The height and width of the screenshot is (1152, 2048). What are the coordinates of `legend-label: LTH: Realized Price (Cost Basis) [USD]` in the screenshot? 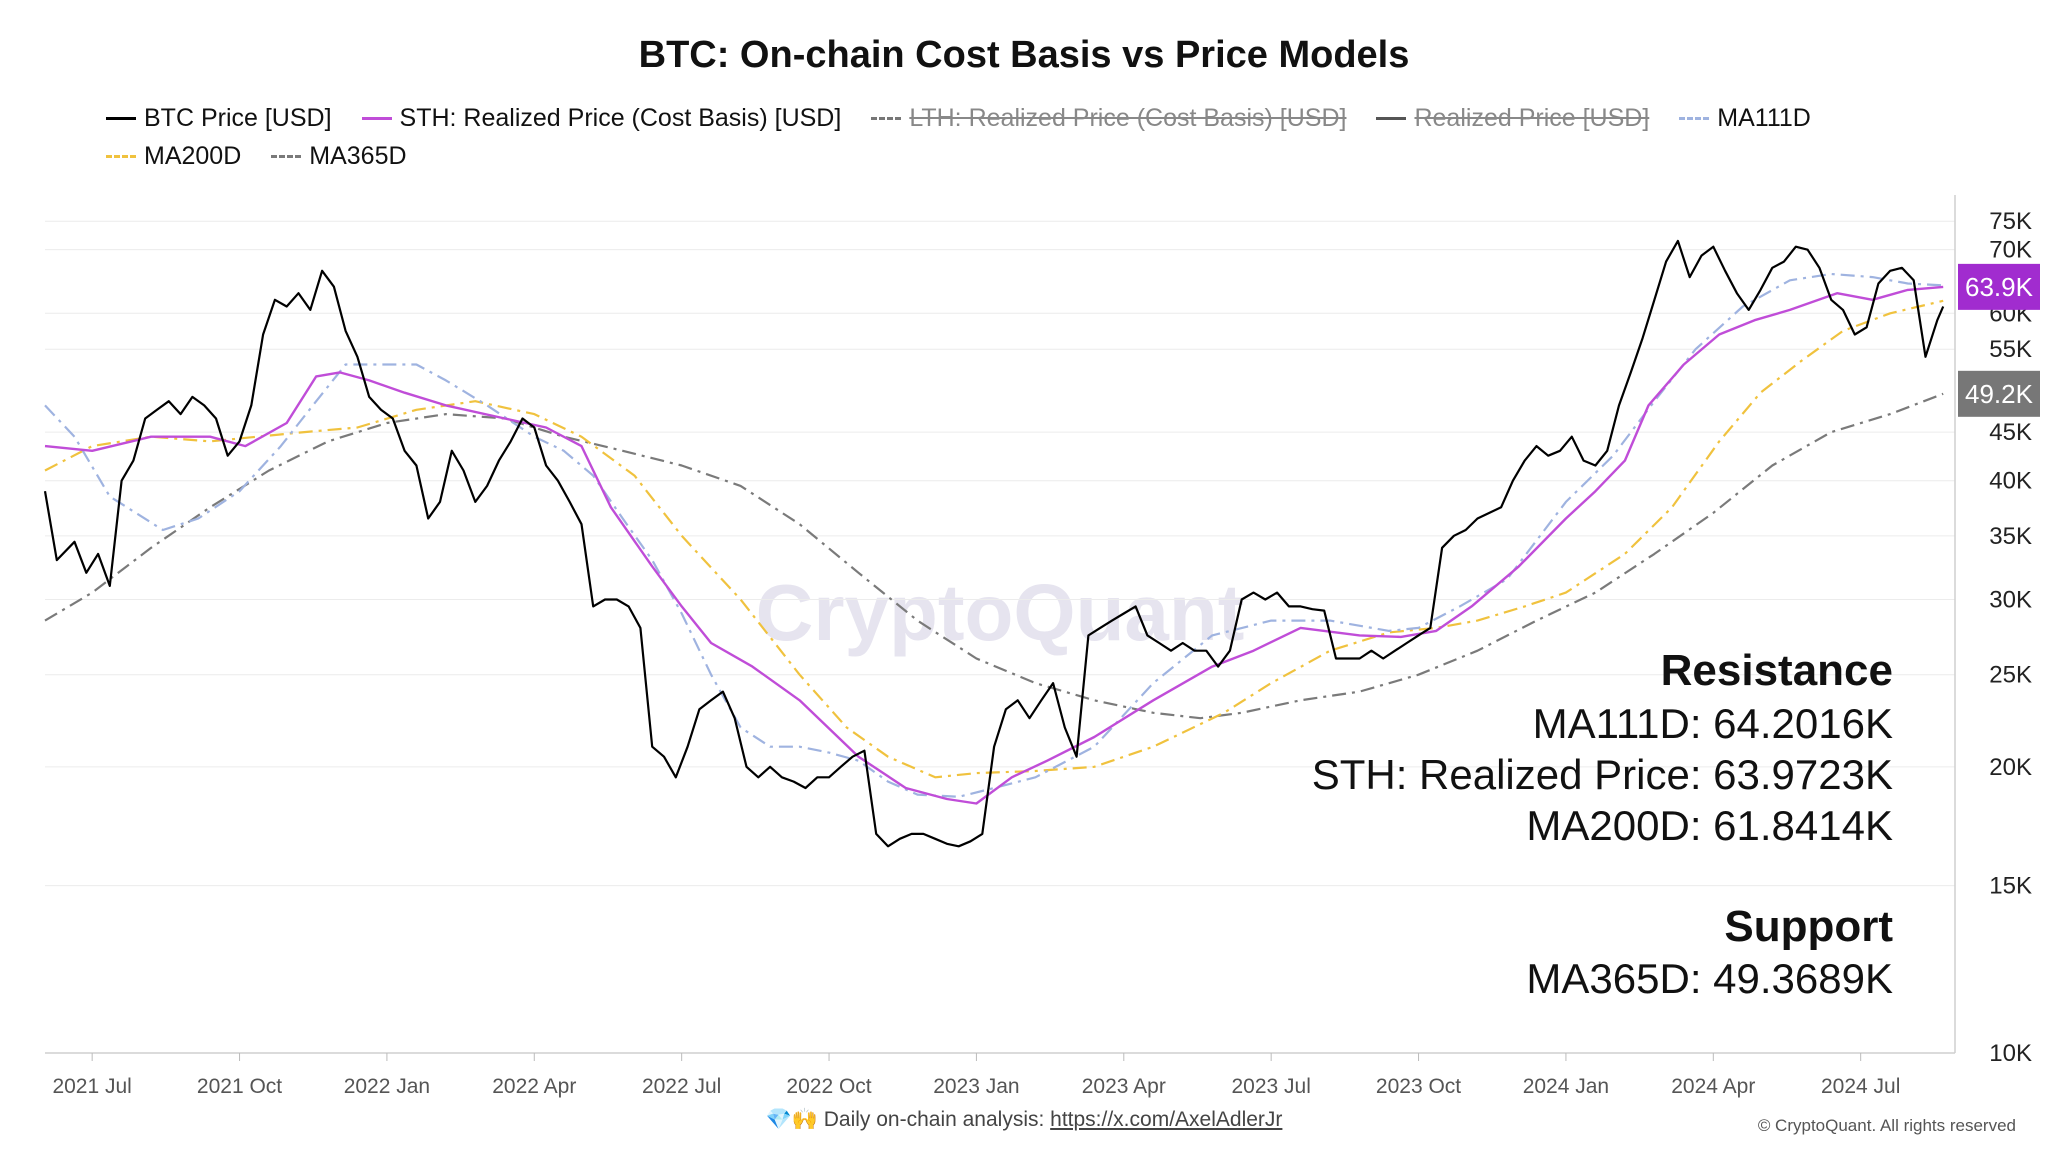 It's located at (1128, 118).